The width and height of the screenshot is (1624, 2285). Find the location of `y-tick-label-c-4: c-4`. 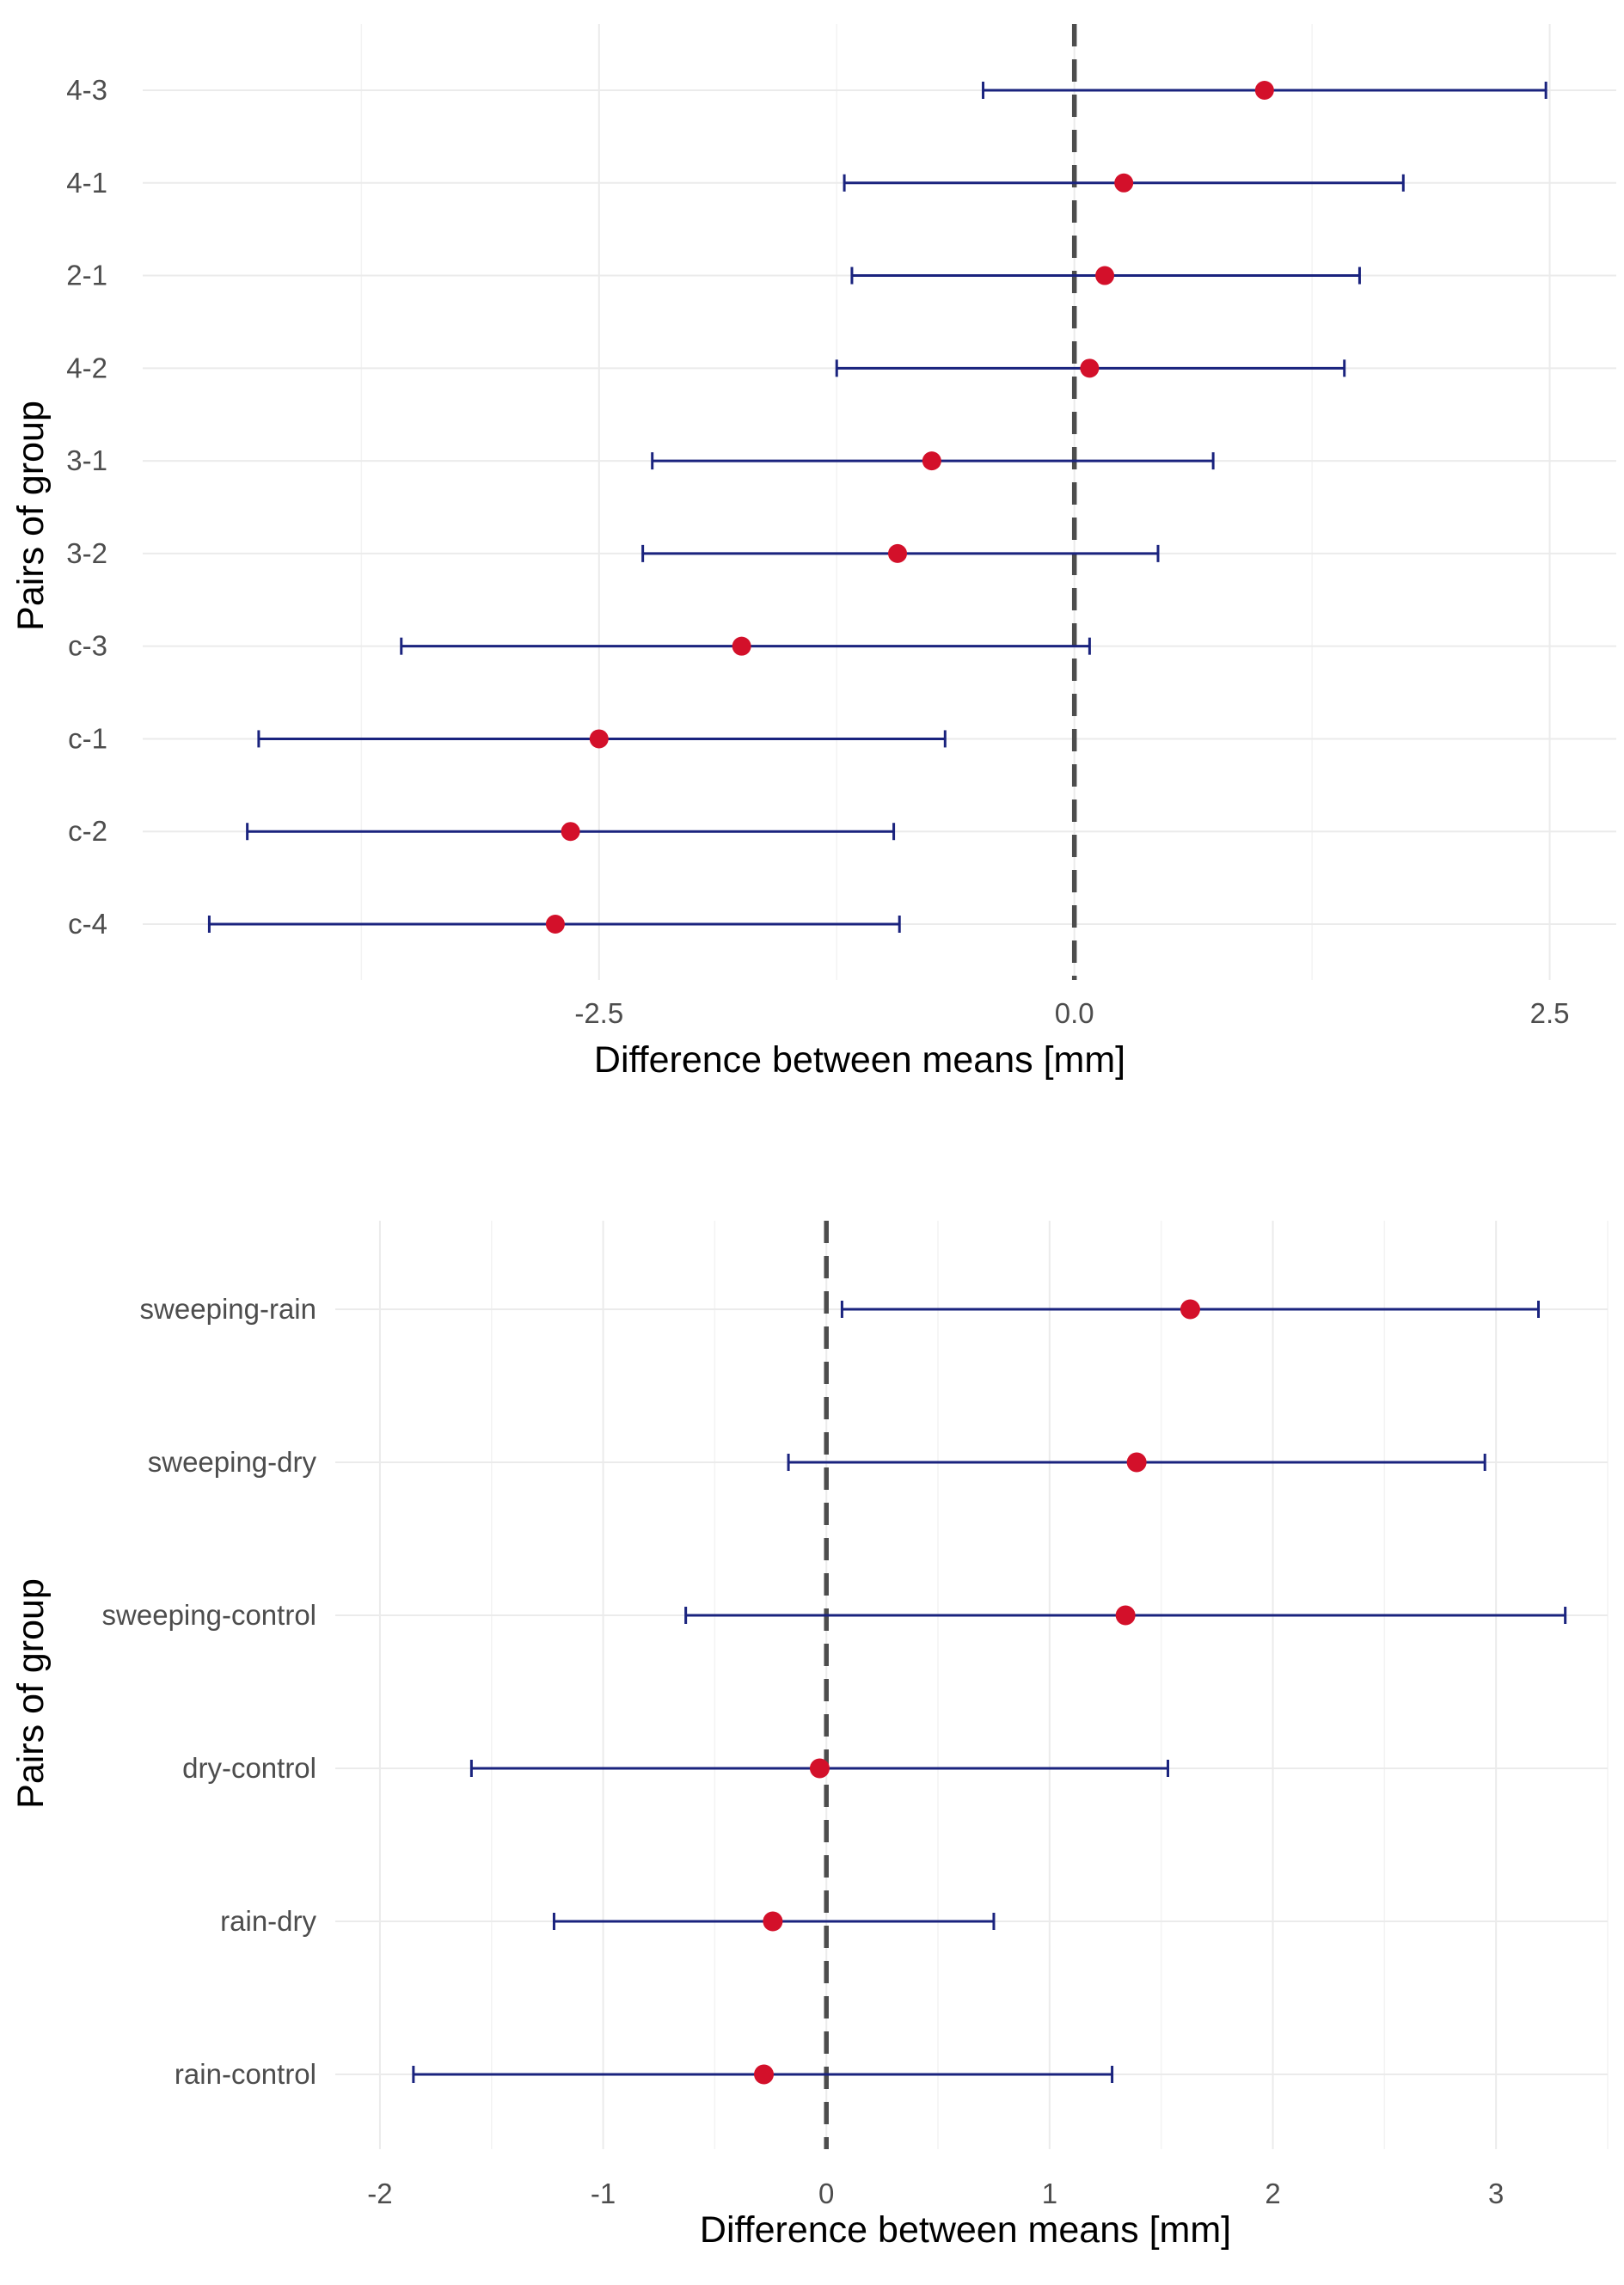

y-tick-label-c-4: c-4 is located at coordinates (87, 924).